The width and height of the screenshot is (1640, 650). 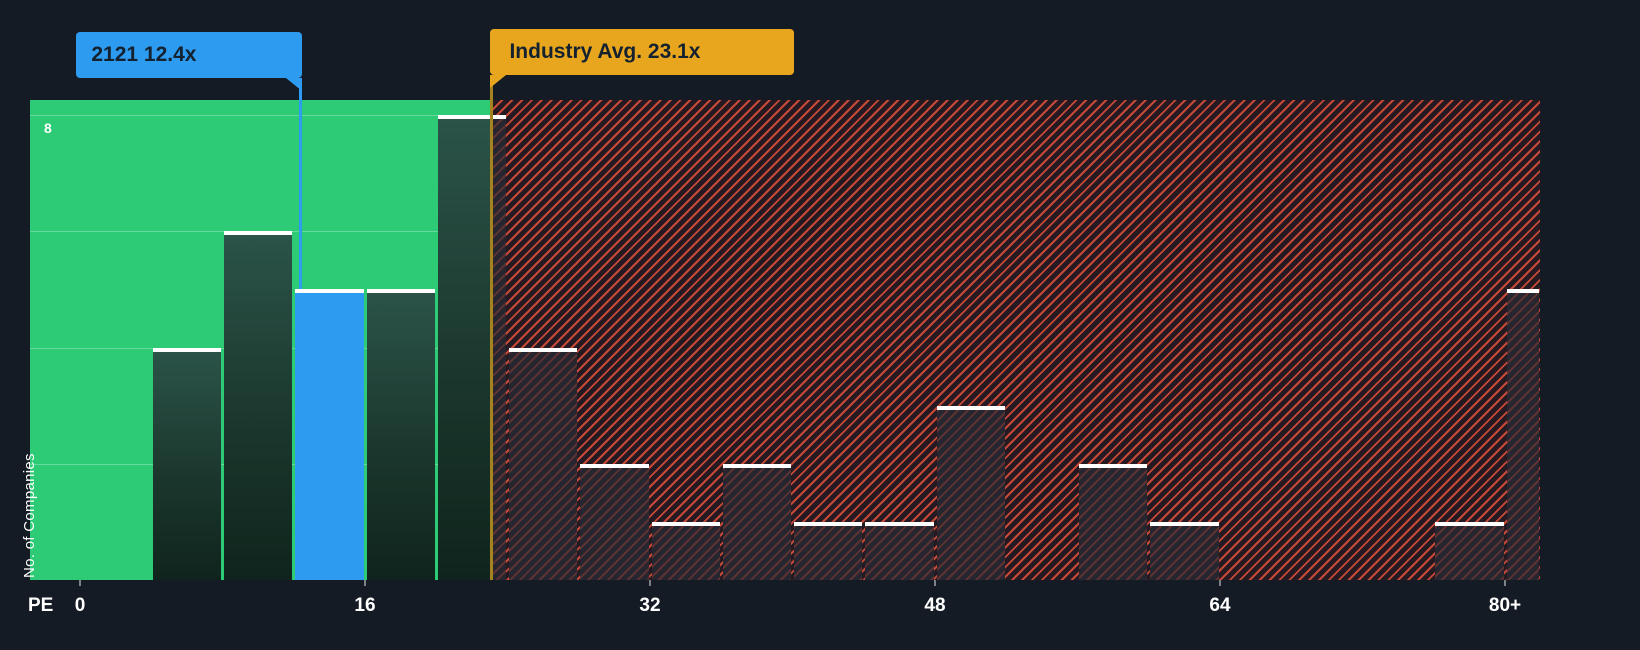 I want to click on x-tick-label-64: 64, so click(x=1220, y=605).